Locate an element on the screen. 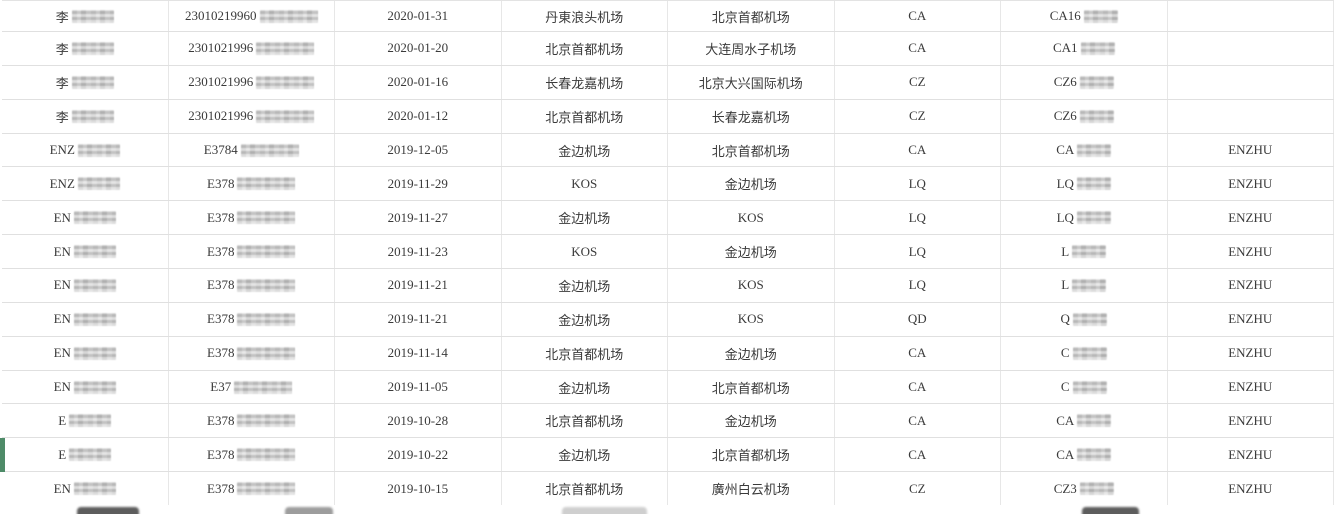 The width and height of the screenshot is (1334, 514). cell-flight-date: 2019-12-05 is located at coordinates (418, 150).